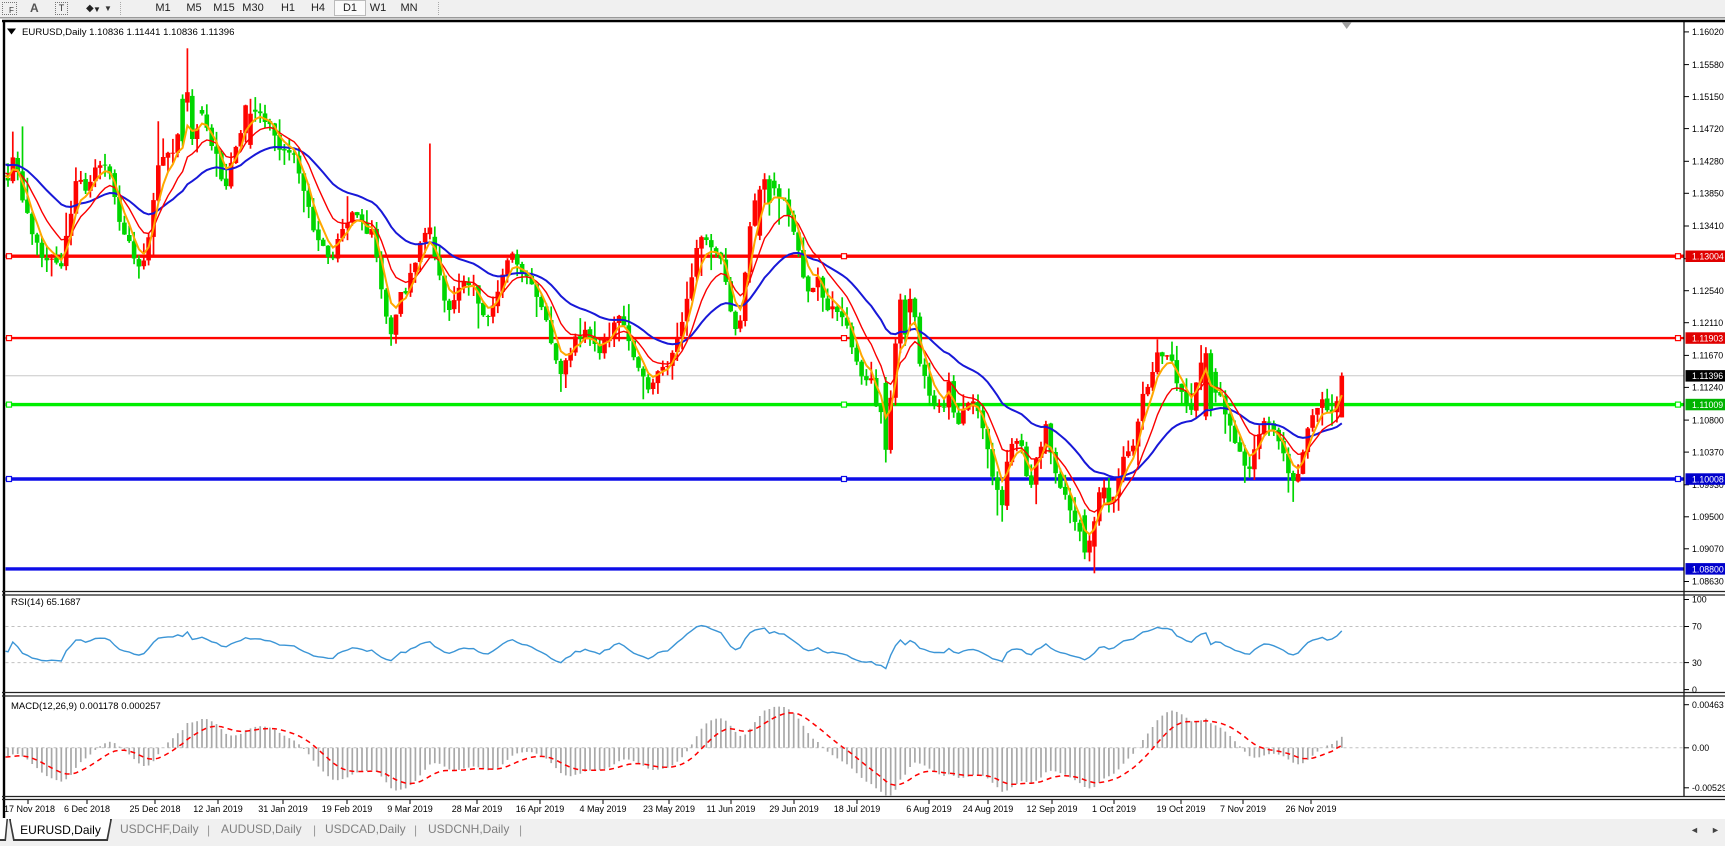 The image size is (1725, 846). Describe the element at coordinates (1707, 376) in the screenshot. I see `svg-text: 1.11396` at that location.